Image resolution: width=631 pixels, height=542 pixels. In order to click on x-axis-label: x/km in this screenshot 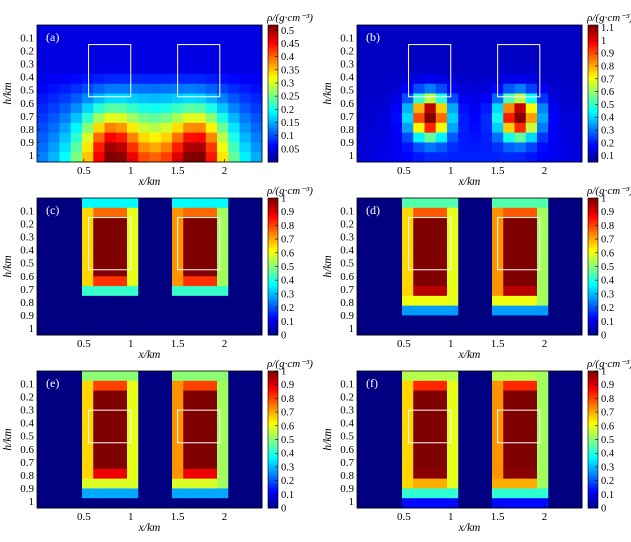, I will do `click(149, 182)`.